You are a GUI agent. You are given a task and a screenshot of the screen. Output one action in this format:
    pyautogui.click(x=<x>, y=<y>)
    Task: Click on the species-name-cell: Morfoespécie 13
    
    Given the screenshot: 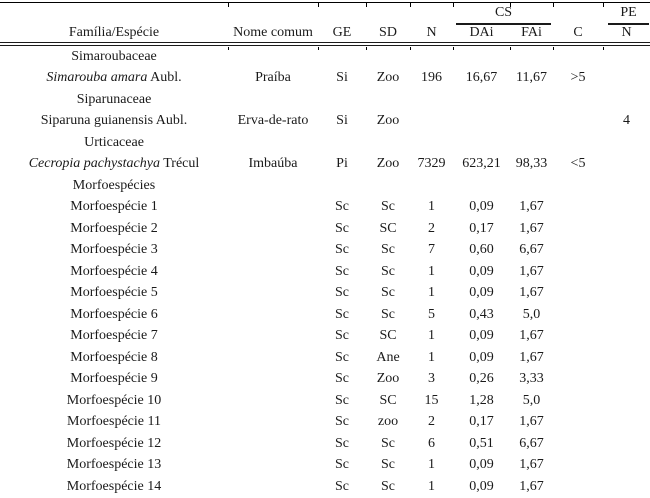 What is the action you would take?
    pyautogui.click(x=114, y=464)
    